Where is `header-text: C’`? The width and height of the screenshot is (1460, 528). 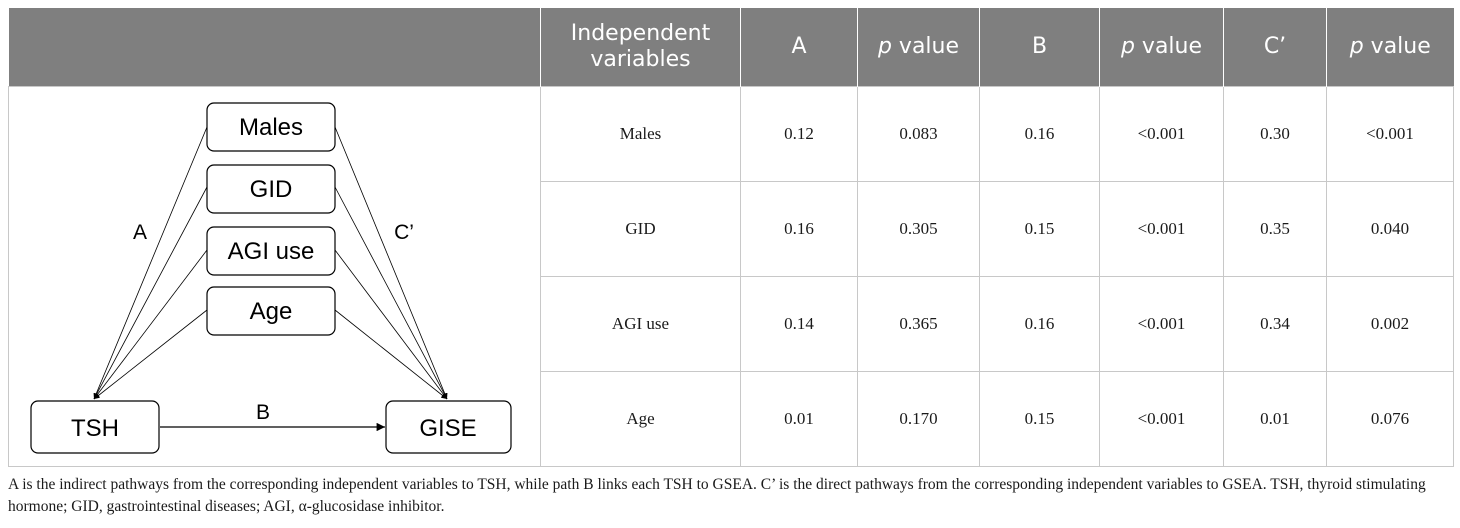 header-text: C’ is located at coordinates (1275, 46).